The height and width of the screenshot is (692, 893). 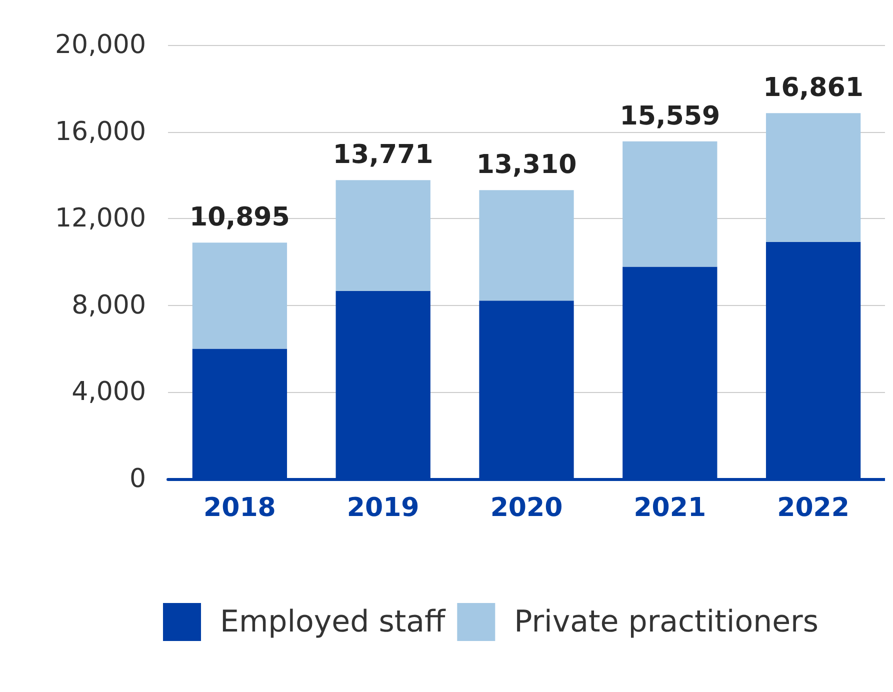 What do you see at coordinates (109, 392) in the screenshot?
I see `y-tick-label: 4,000` at bounding box center [109, 392].